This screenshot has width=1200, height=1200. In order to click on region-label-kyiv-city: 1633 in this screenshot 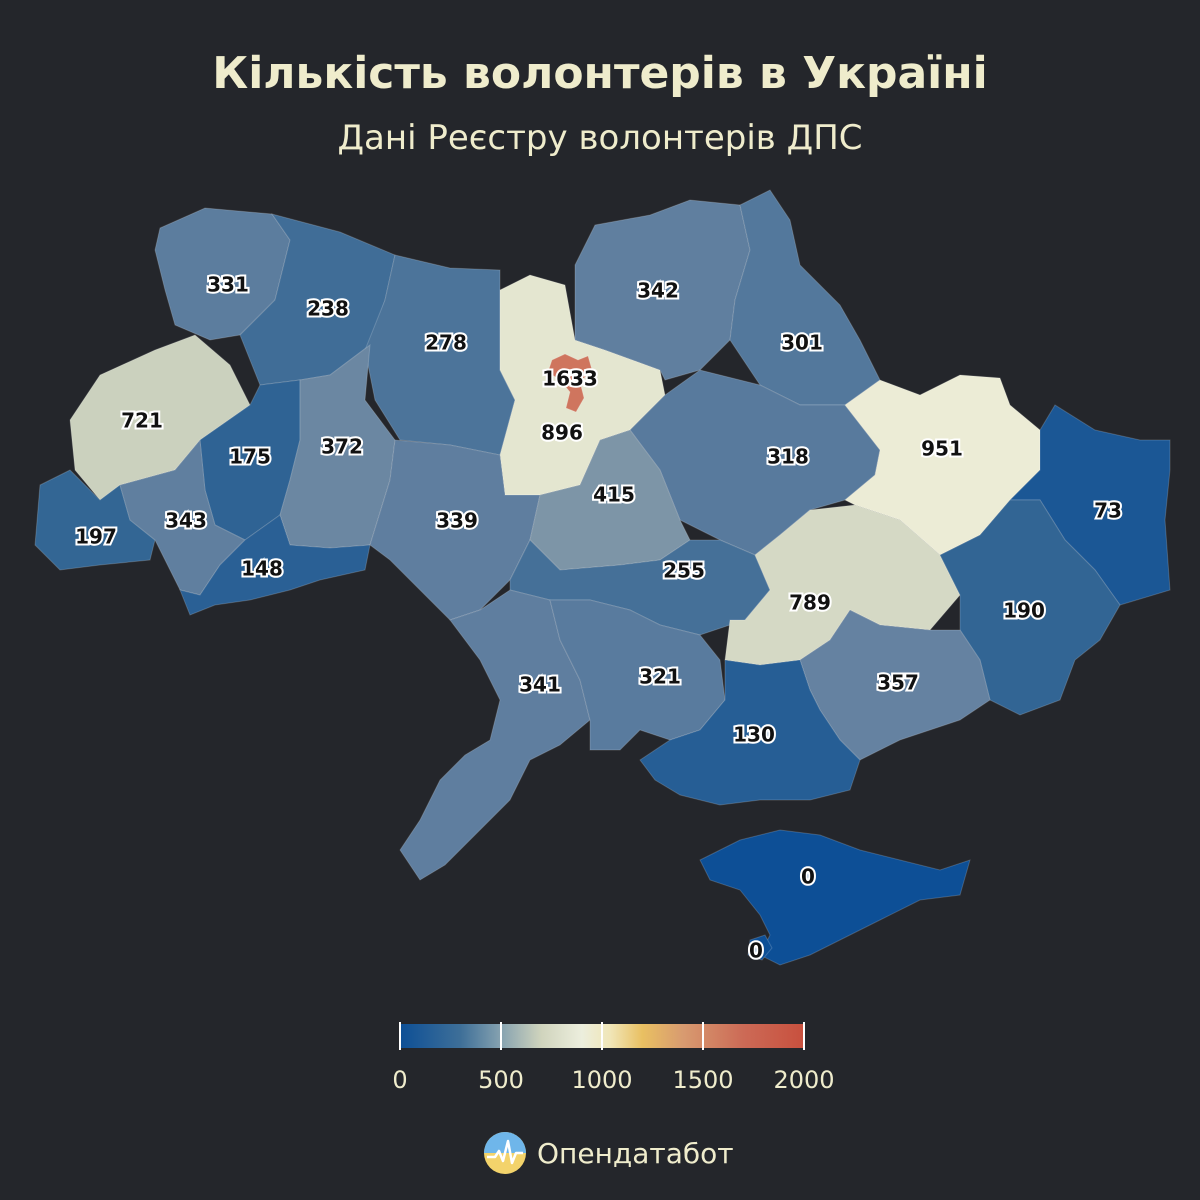, I will do `click(570, 379)`.